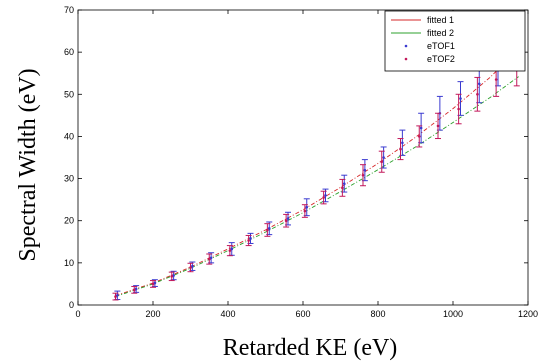 The width and height of the screenshot is (541, 361). I want to click on x-tick-label: 1000, so click(453, 314).